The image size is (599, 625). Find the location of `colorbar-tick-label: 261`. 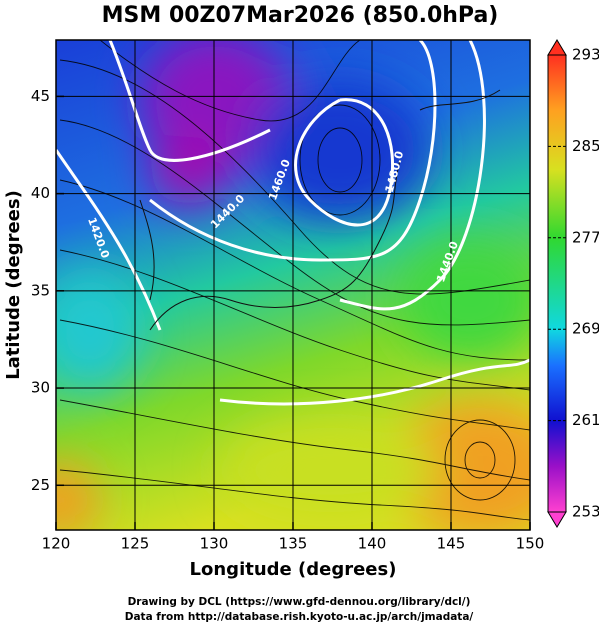

colorbar-tick-label: 261 is located at coordinates (585, 420).